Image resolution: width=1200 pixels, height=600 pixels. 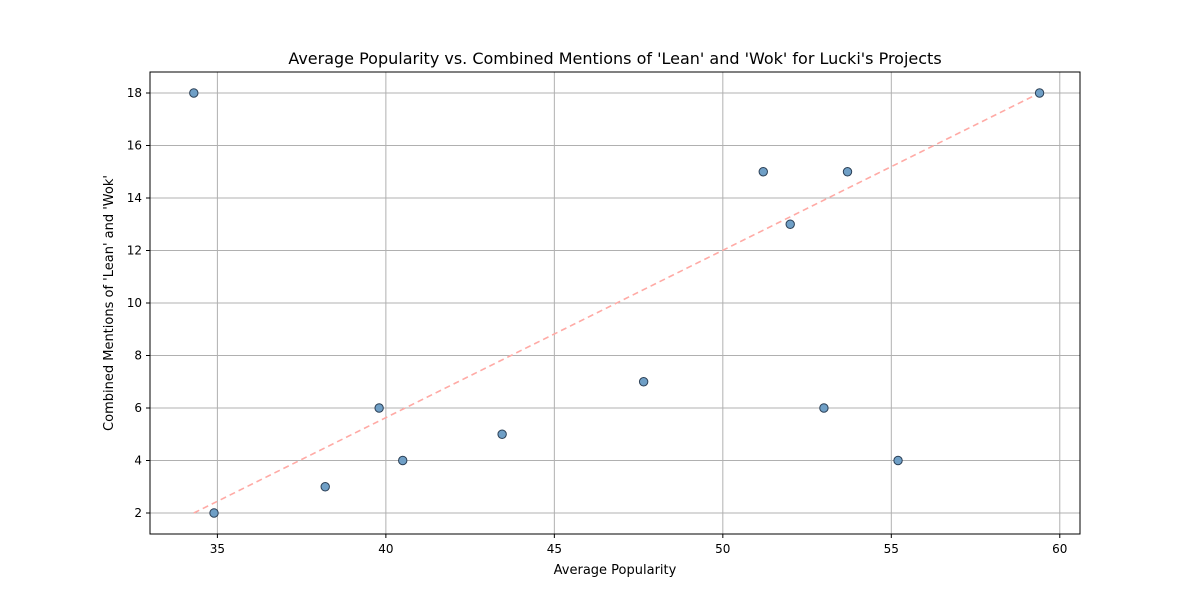 What do you see at coordinates (134, 251) in the screenshot?
I see `y-tick-label: 12` at bounding box center [134, 251].